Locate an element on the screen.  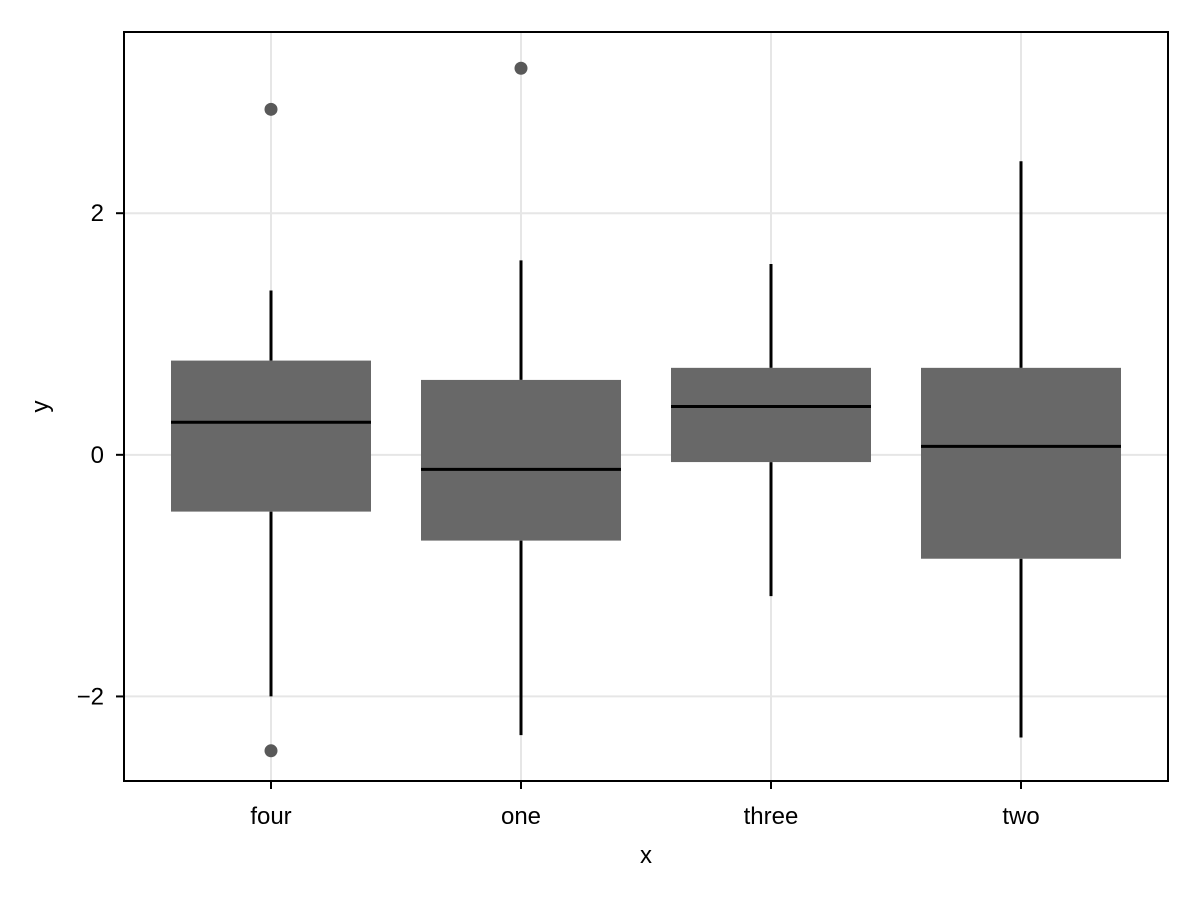
y-axis-label: y is located at coordinates (40, 407).